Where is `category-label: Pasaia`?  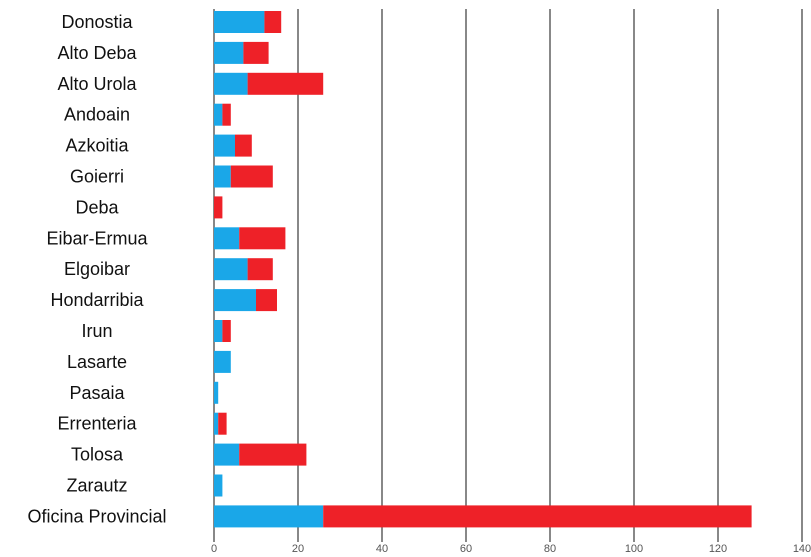 category-label: Pasaia is located at coordinates (97, 393).